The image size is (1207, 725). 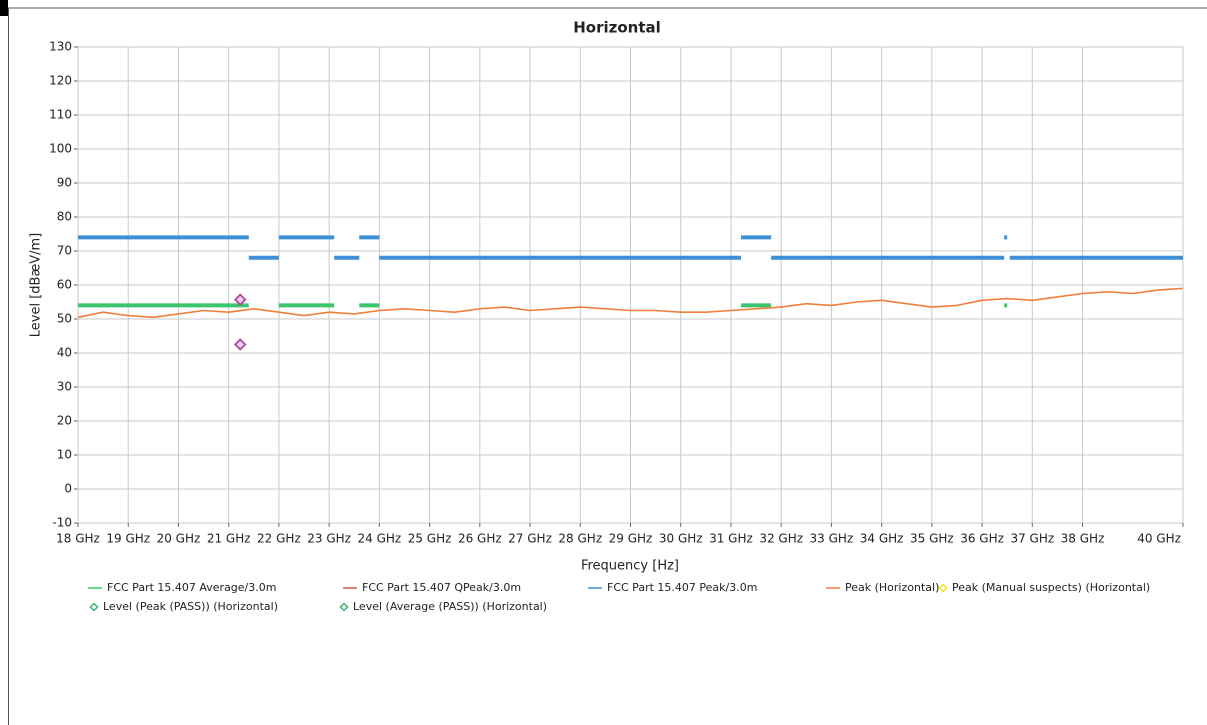 I want to click on x-tick-label: 38 GHz, so click(x=1083, y=539).